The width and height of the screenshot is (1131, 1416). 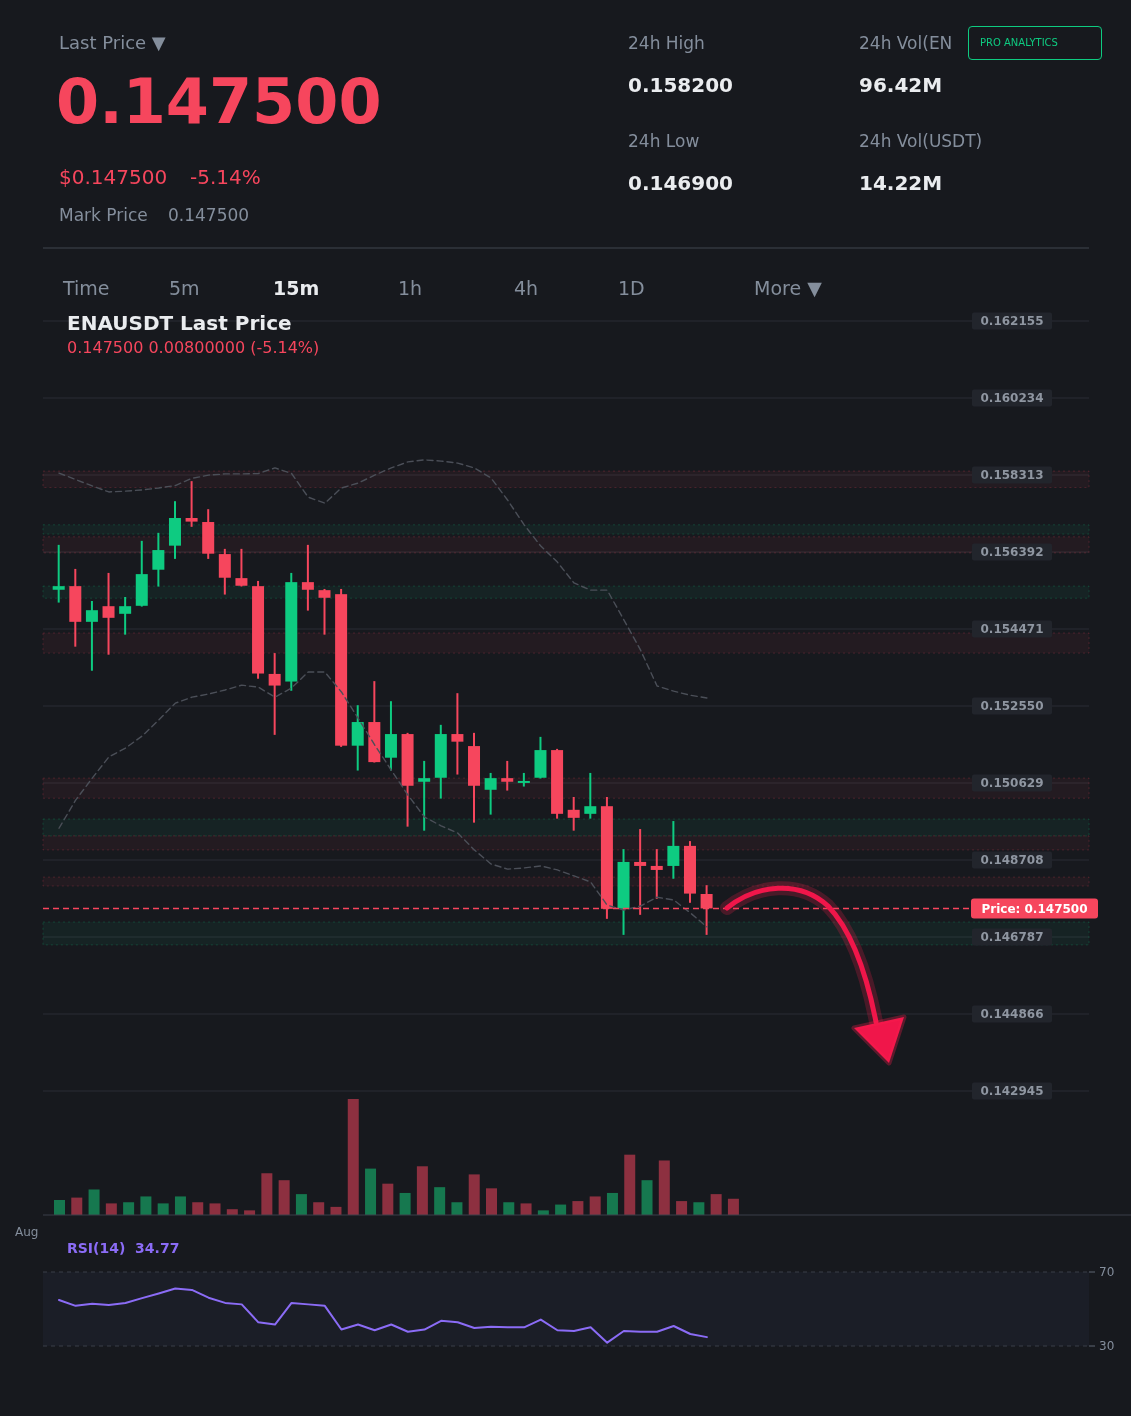 I want to click on text: 24h High, so click(x=666, y=43).